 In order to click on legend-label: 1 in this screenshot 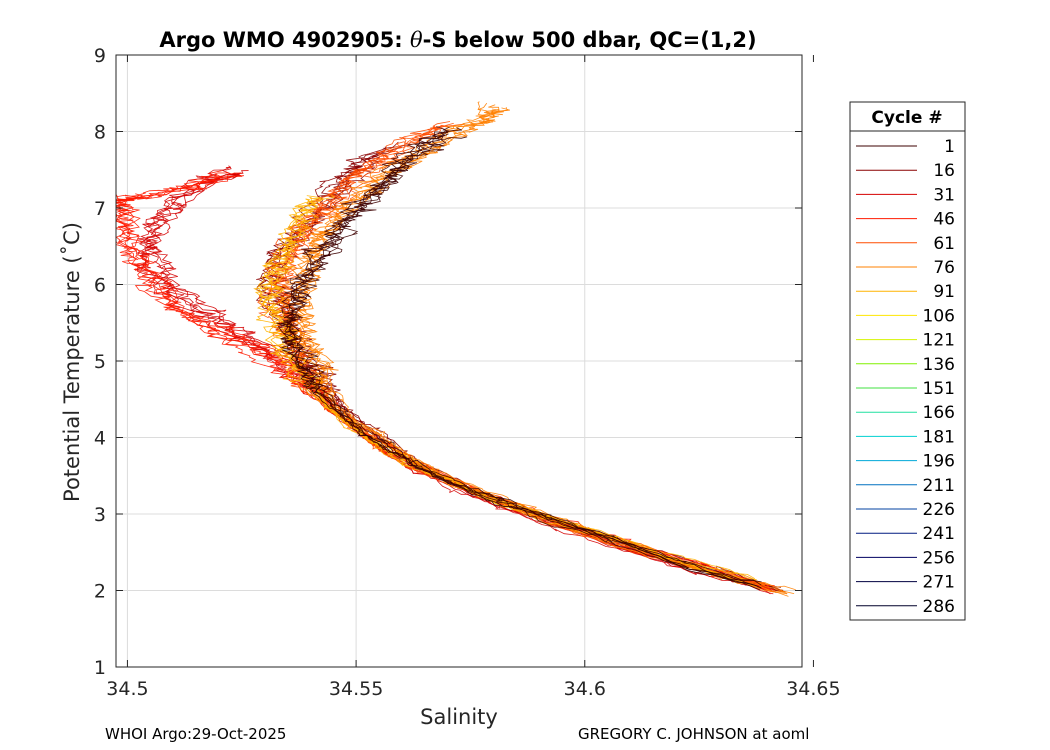, I will do `click(949, 147)`.